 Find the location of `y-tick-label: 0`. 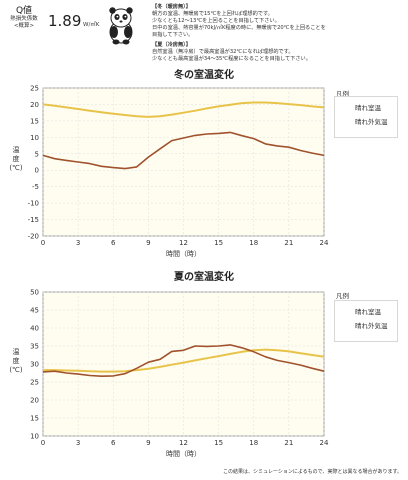

y-tick-label: 0 is located at coordinates (37, 171).